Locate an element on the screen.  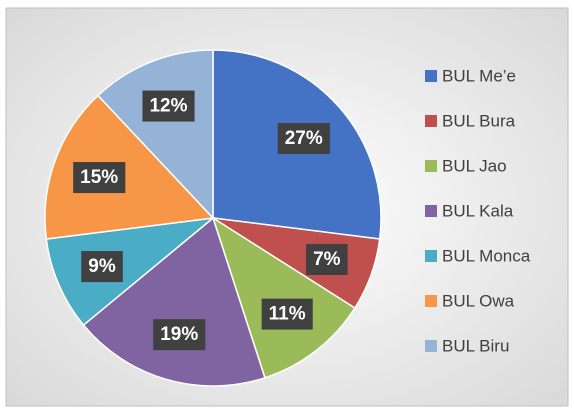
legend-label: BUL Bura is located at coordinates (479, 120).